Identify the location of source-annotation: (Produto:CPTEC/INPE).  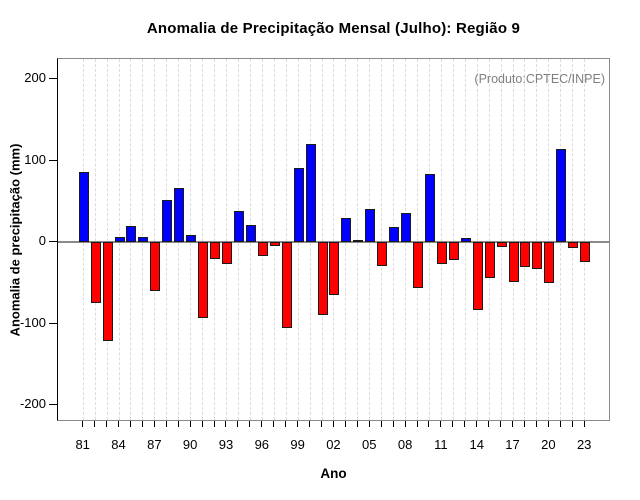
(539, 79).